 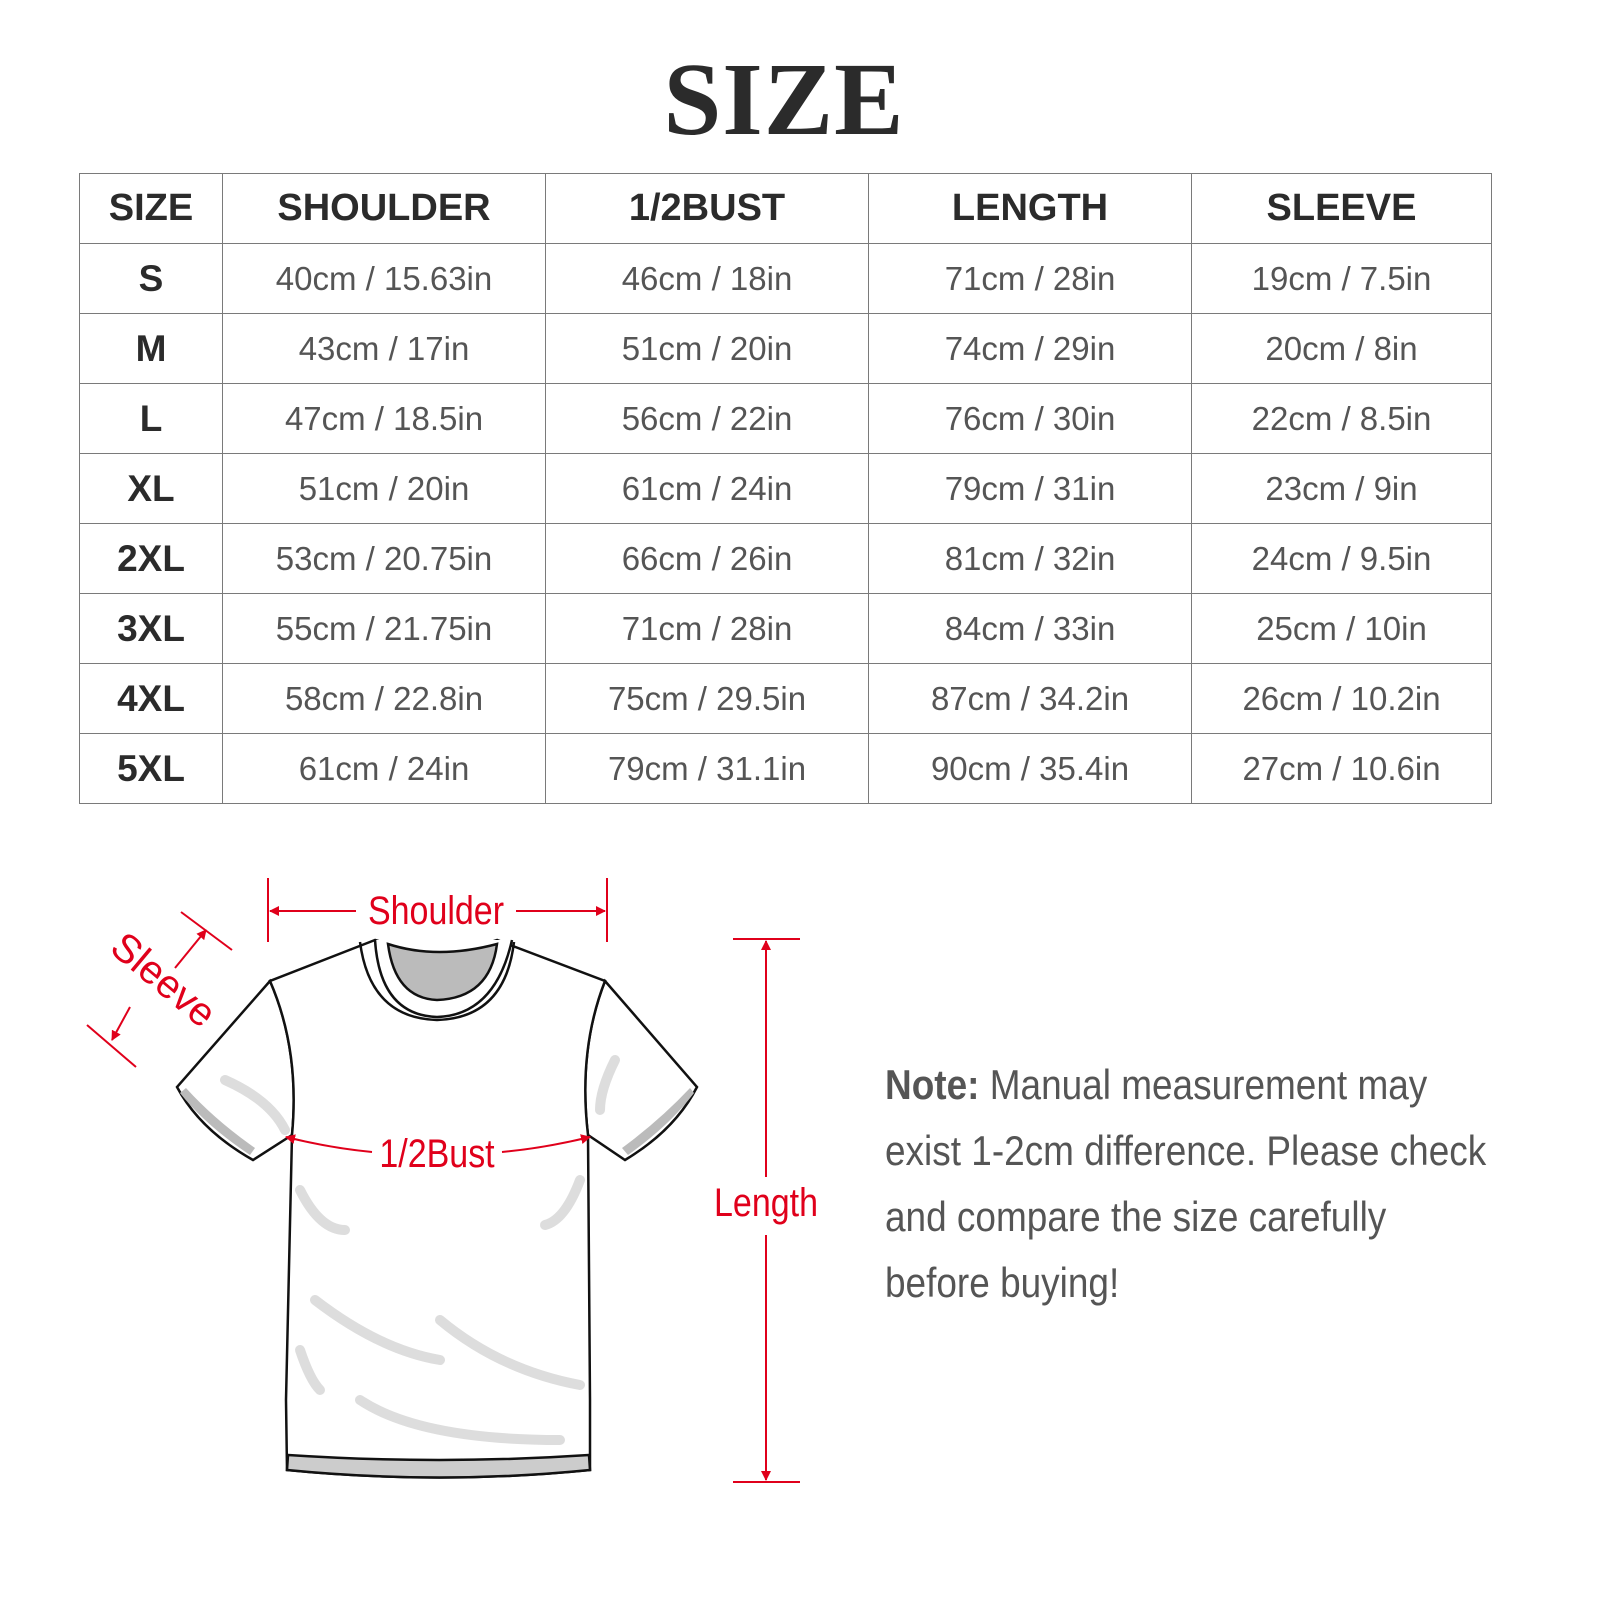 What do you see at coordinates (784, 99) in the screenshot?
I see `page-title: SIZE` at bounding box center [784, 99].